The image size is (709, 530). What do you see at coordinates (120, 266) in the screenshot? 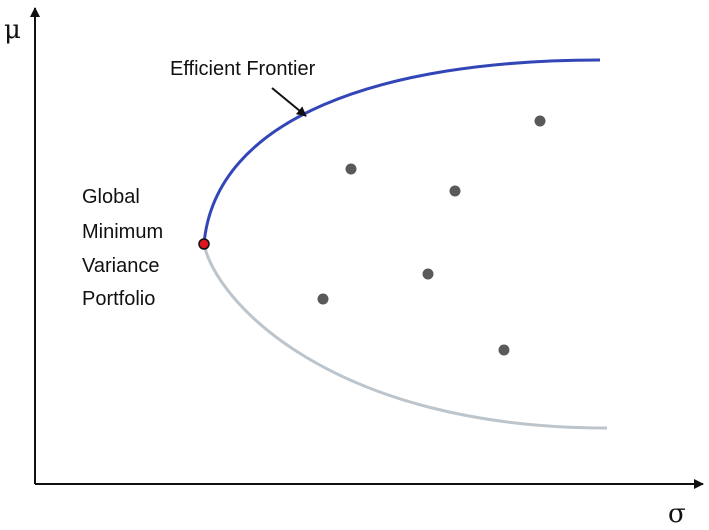
I see `gmv-label-line-3: Variance` at bounding box center [120, 266].